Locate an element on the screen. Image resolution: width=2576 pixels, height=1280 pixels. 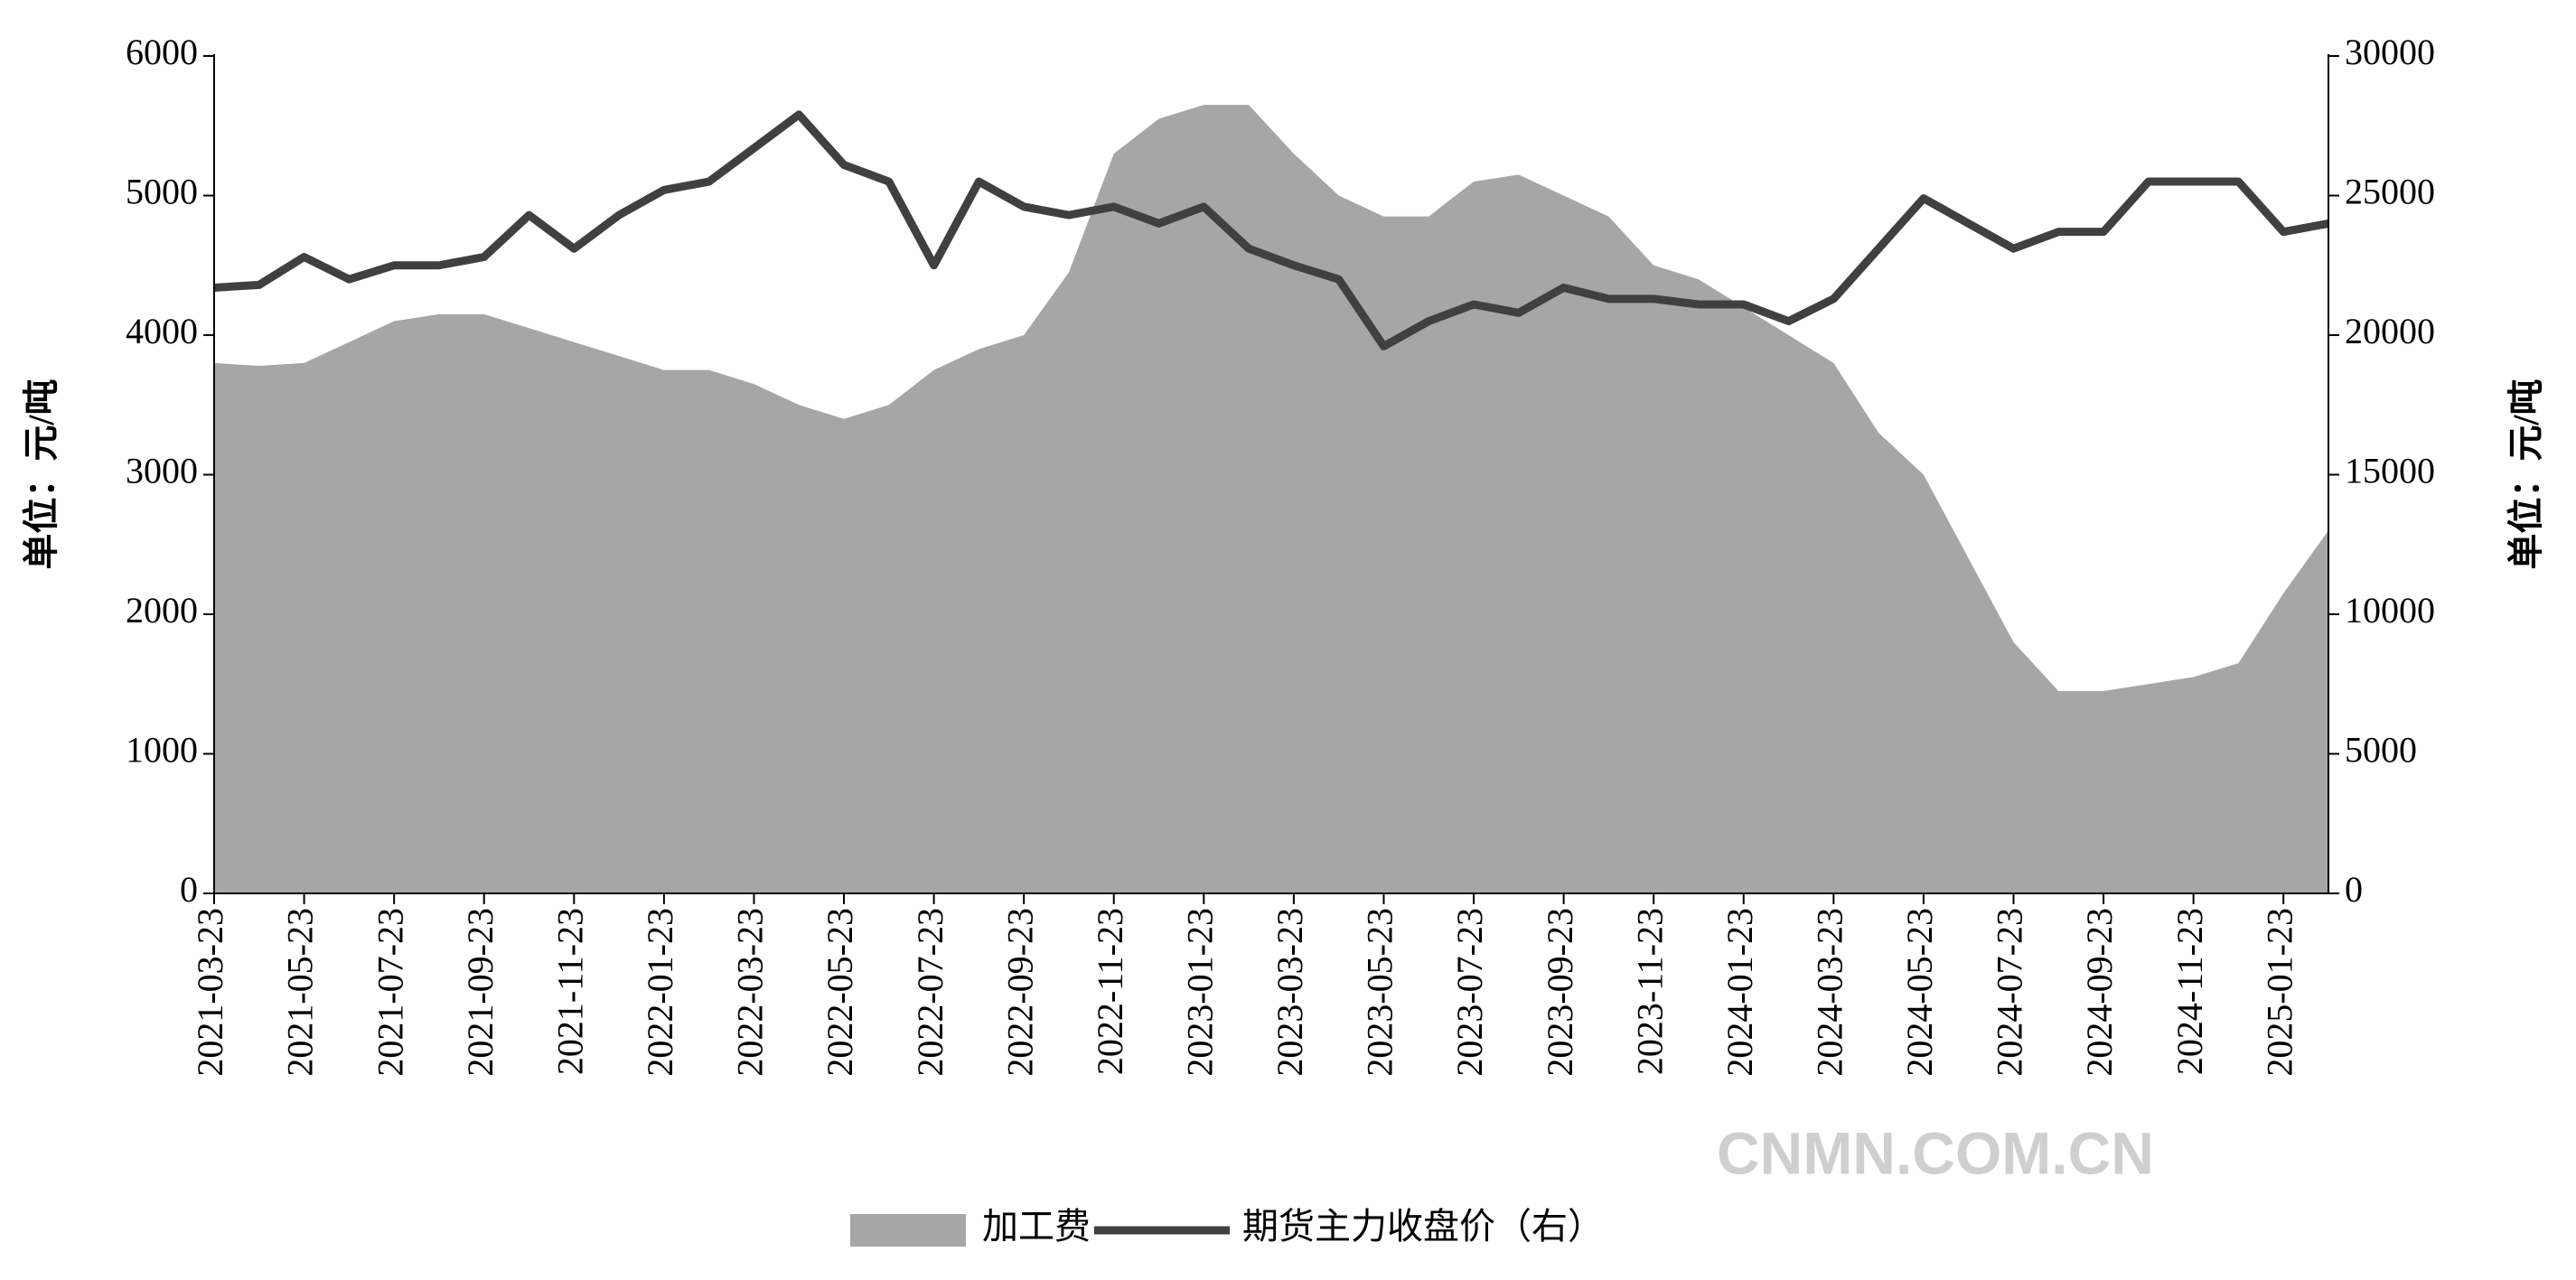
x-tick-label: 2024-07-23 is located at coordinates (2010, 992).